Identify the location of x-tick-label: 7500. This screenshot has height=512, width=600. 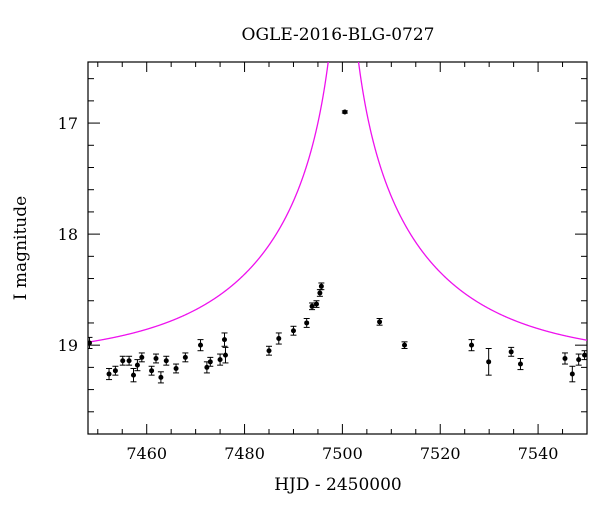
(342, 453).